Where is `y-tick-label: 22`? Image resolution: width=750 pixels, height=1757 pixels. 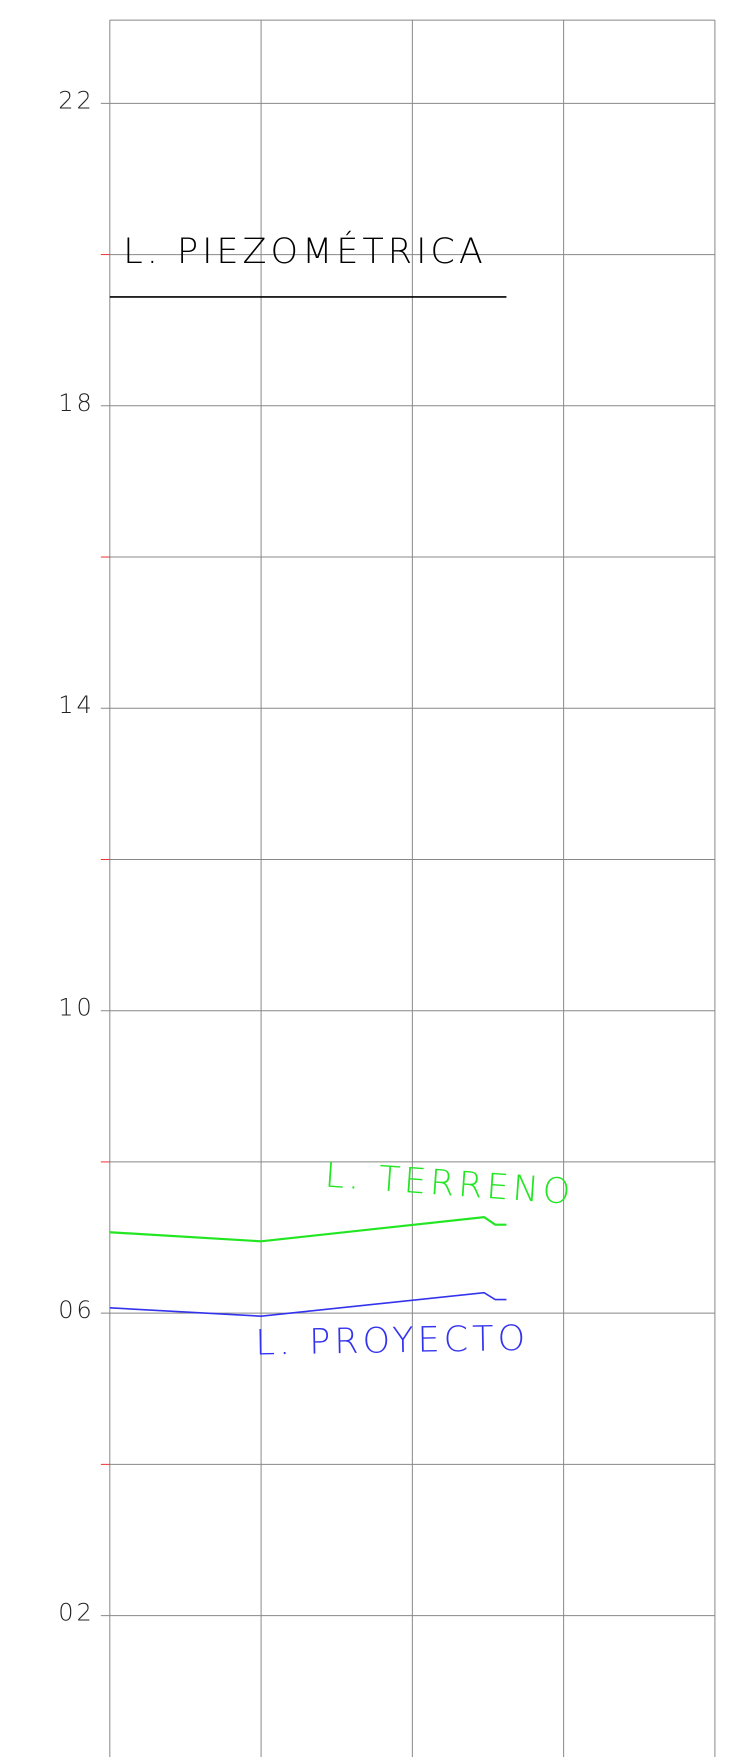
y-tick-label: 22 is located at coordinates (76, 100).